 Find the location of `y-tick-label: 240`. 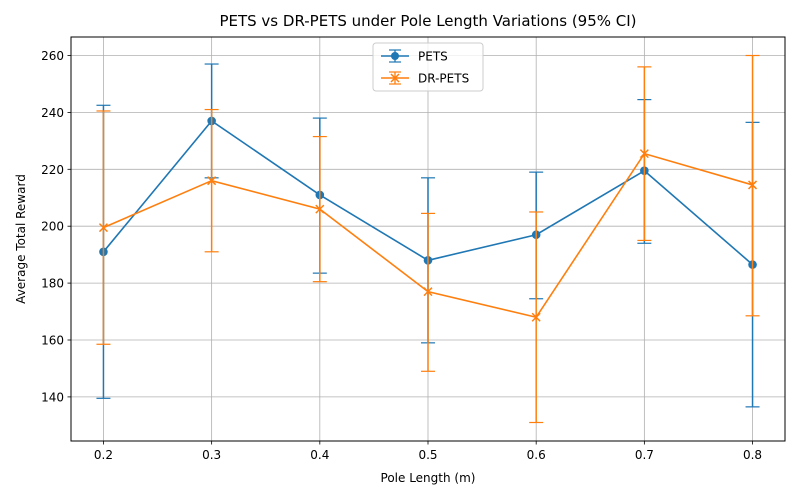

y-tick-label: 240 is located at coordinates (52, 113).